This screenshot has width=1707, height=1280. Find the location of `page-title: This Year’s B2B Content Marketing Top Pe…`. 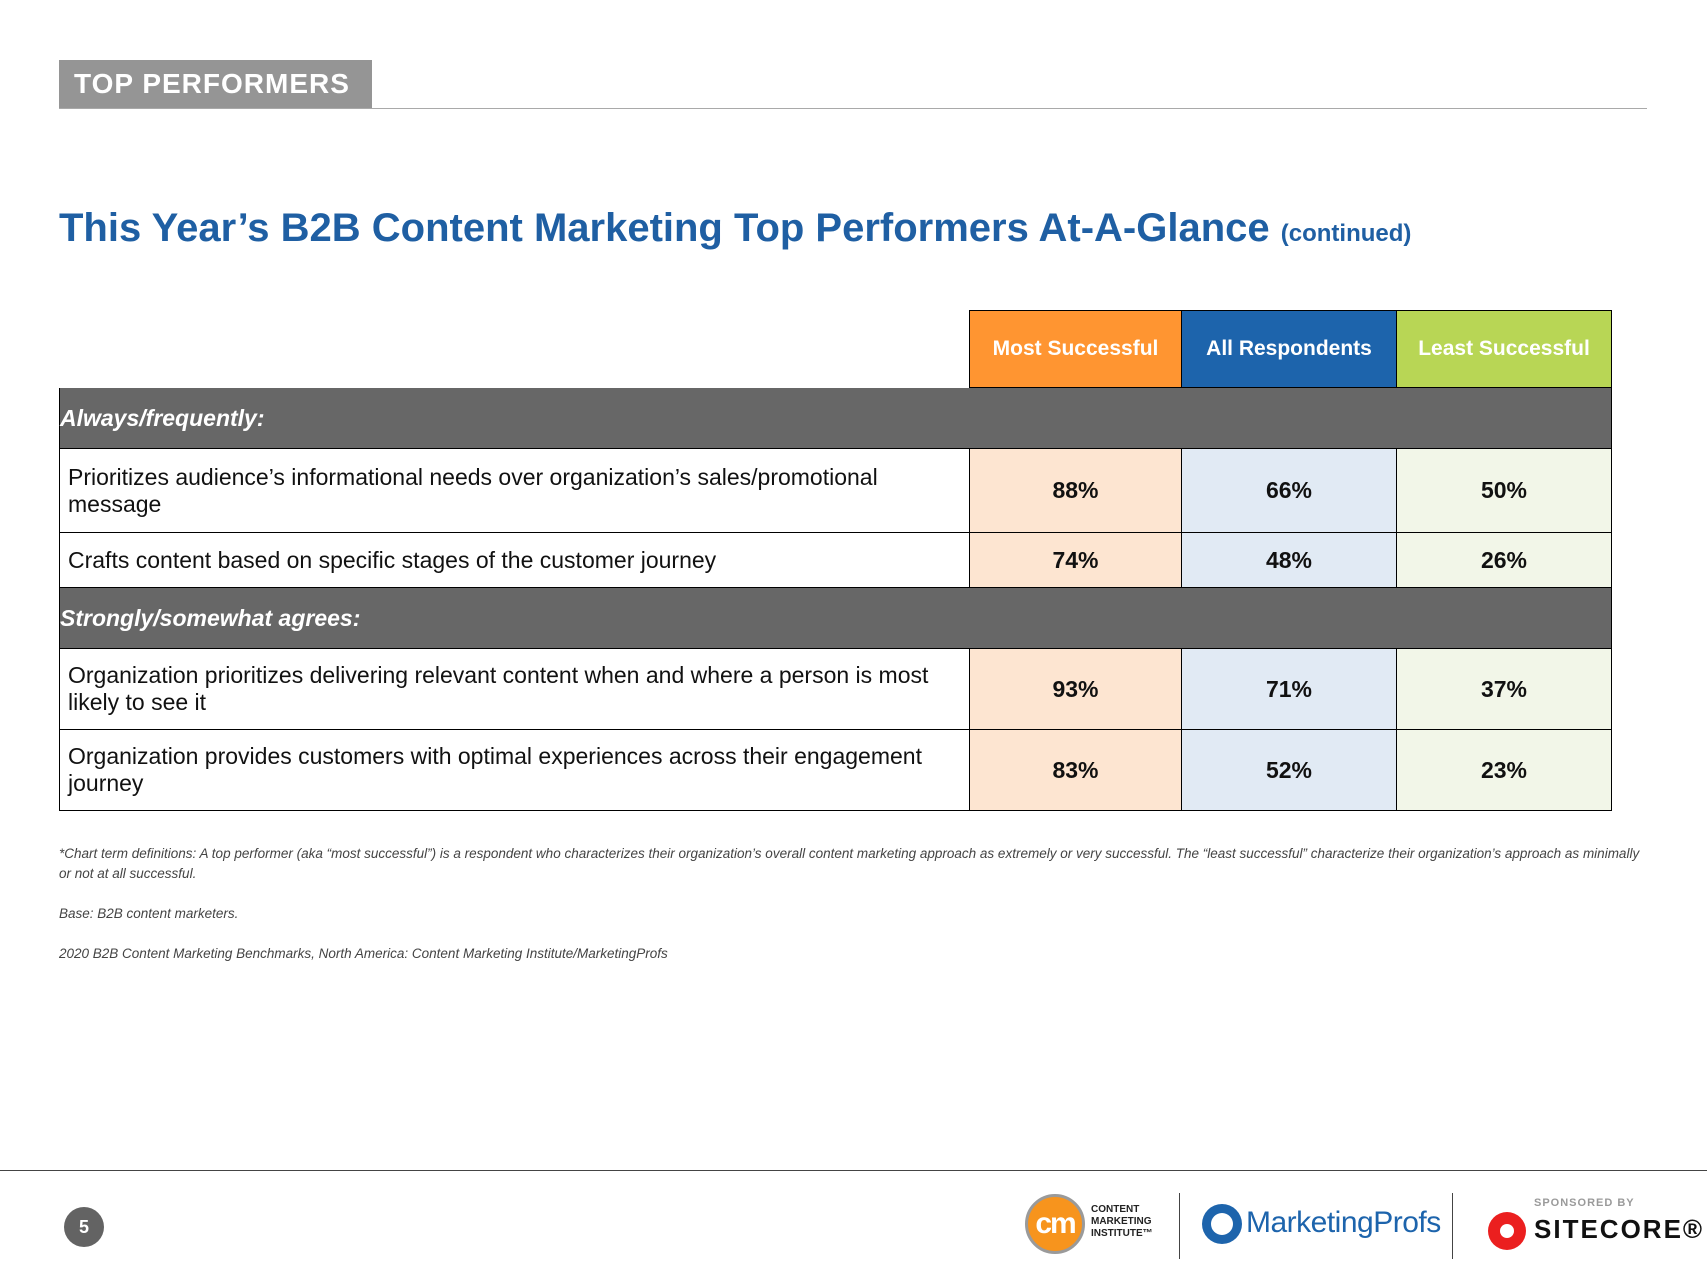

page-title: This Year’s B2B Content Marketing Top Pe… is located at coordinates (735, 228).